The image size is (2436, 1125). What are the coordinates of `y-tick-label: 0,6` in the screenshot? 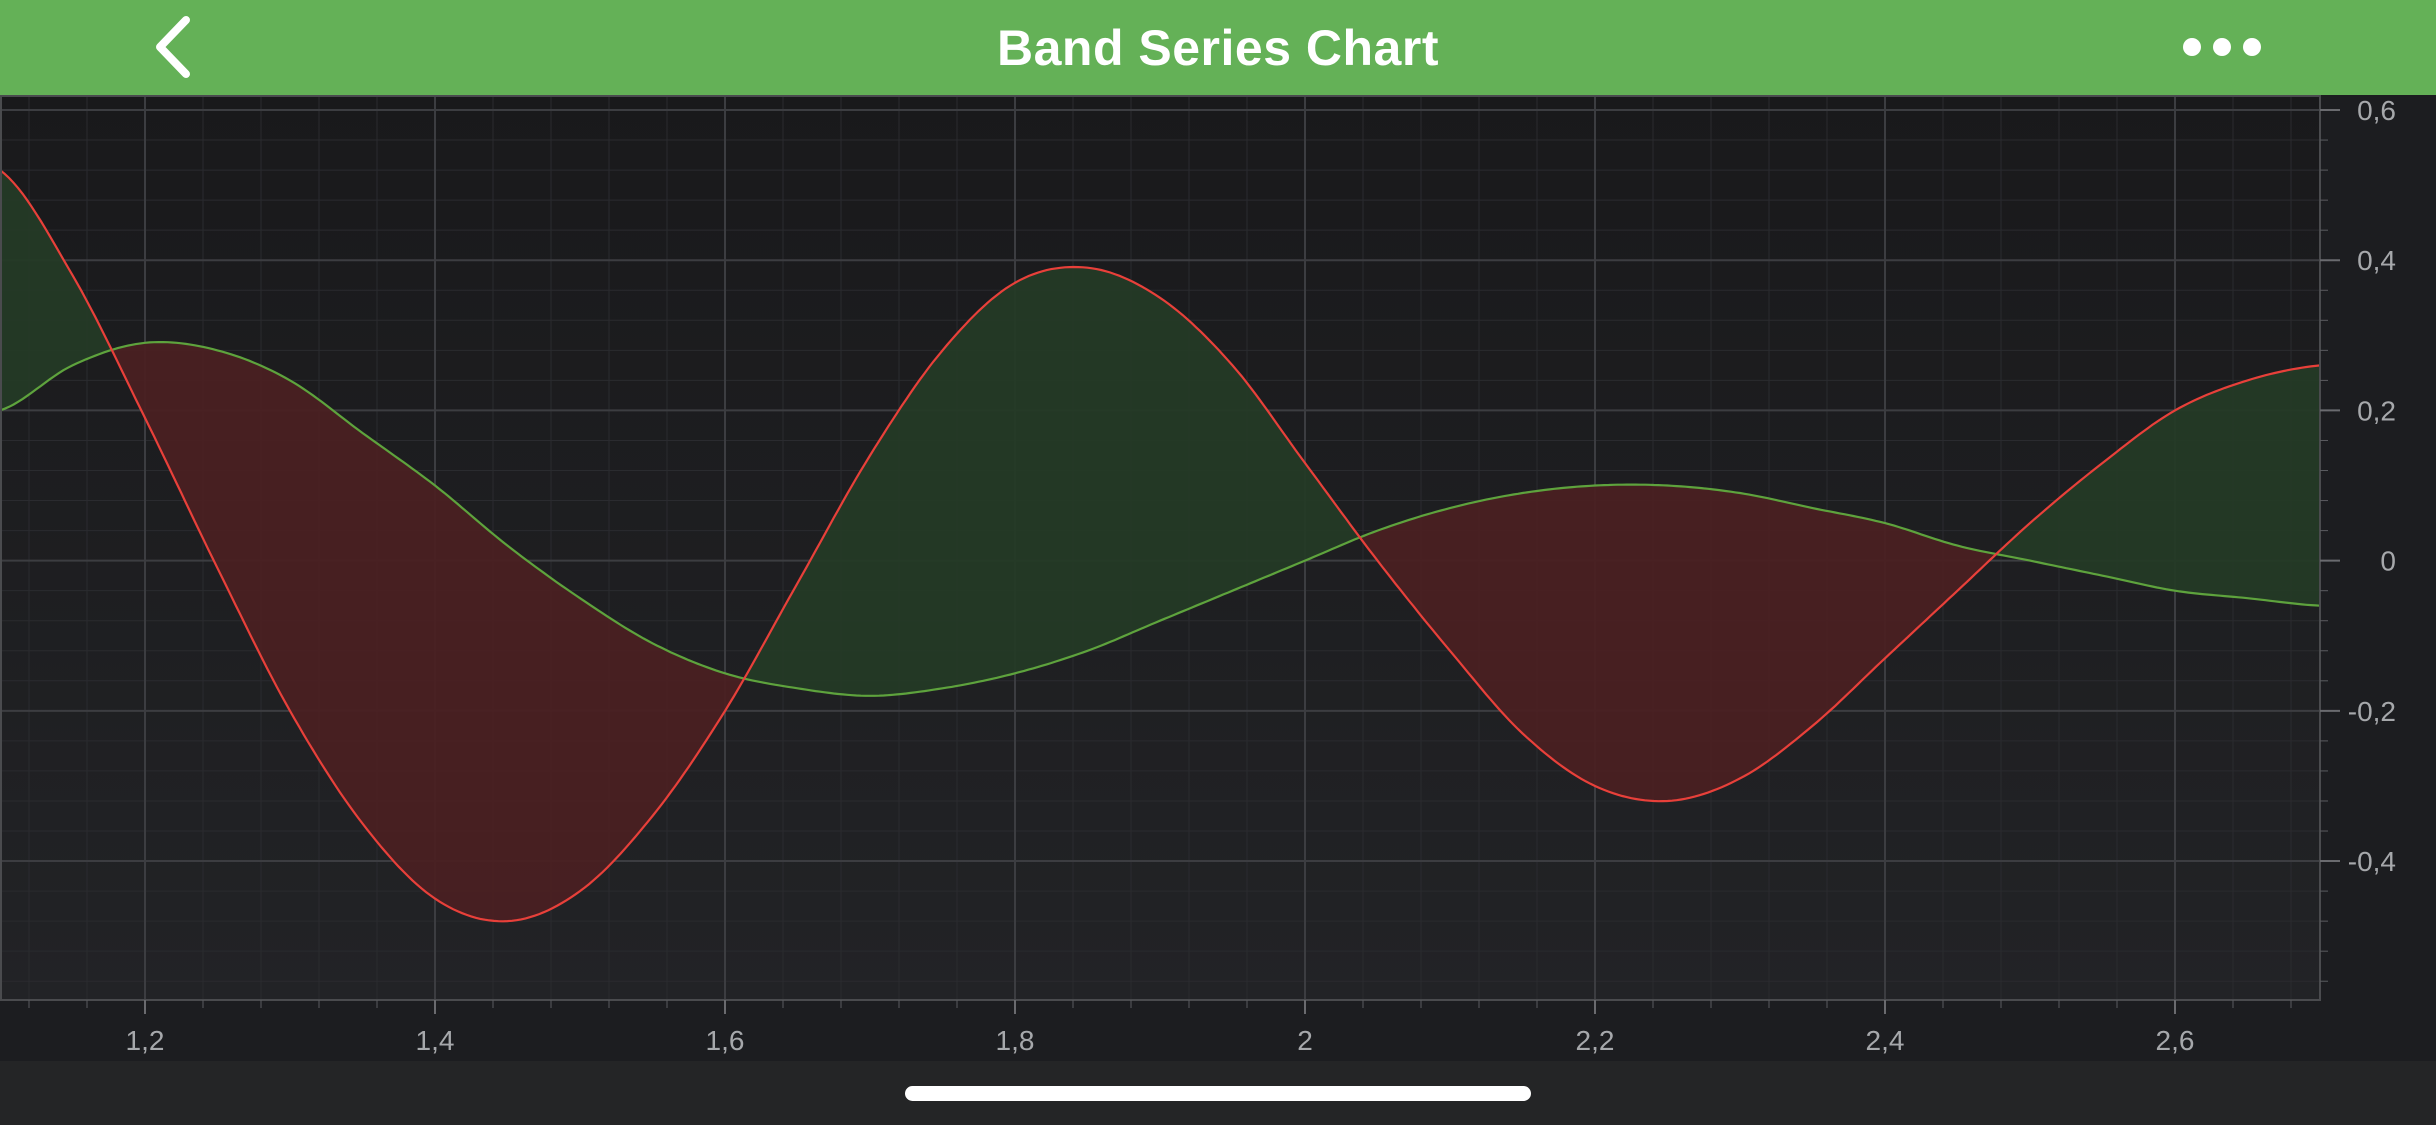 It's located at (2376, 110).